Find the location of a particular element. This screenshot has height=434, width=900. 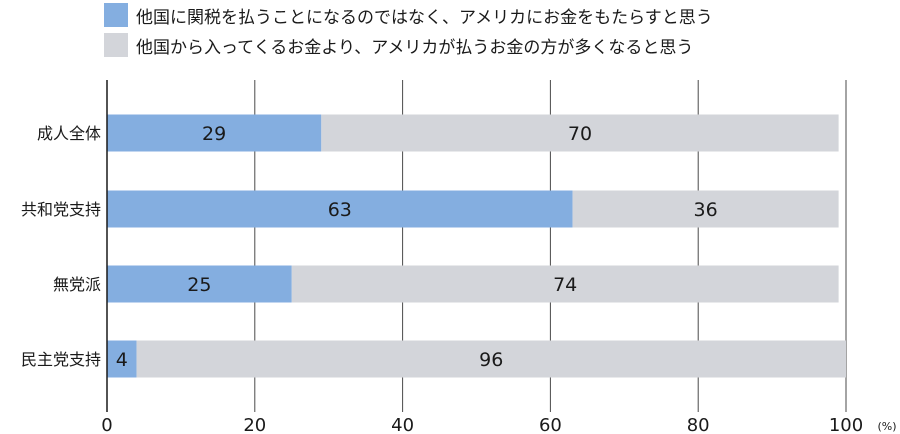

data-label-3-series-2: 96 is located at coordinates (491, 360).